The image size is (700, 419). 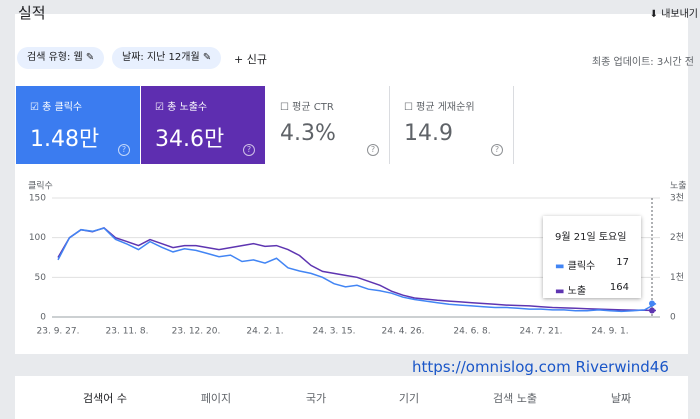 I want to click on y2-tick-label: 3천, so click(x=677, y=198).